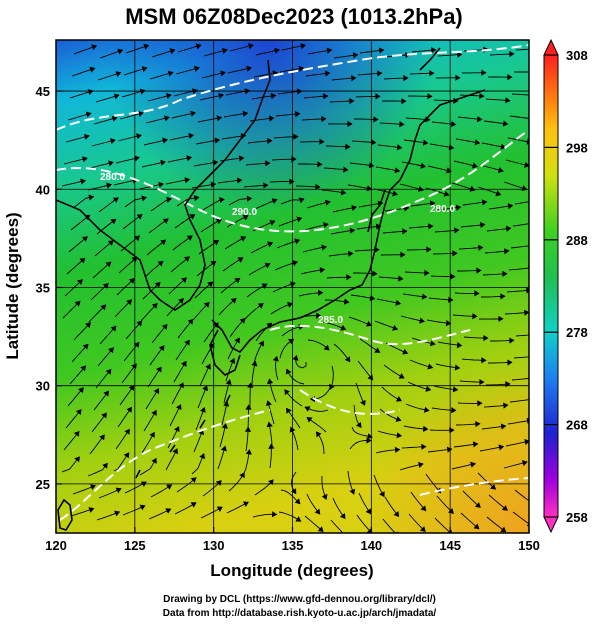 The height and width of the screenshot is (625, 599). What do you see at coordinates (551, 286) in the screenshot?
I see `colorbar-gradient` at bounding box center [551, 286].